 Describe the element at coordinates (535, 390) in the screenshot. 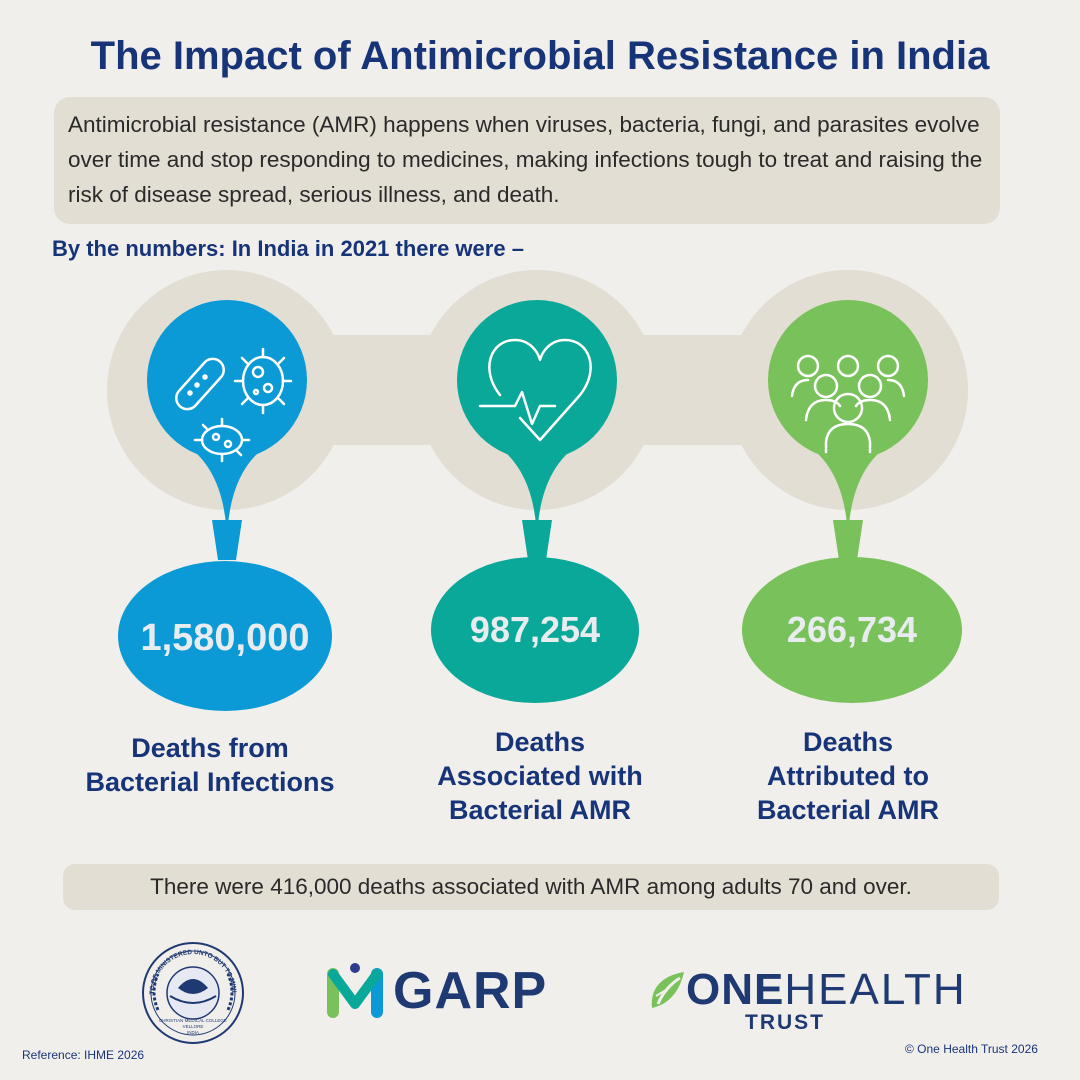

I see `heartbeat-icon` at that location.